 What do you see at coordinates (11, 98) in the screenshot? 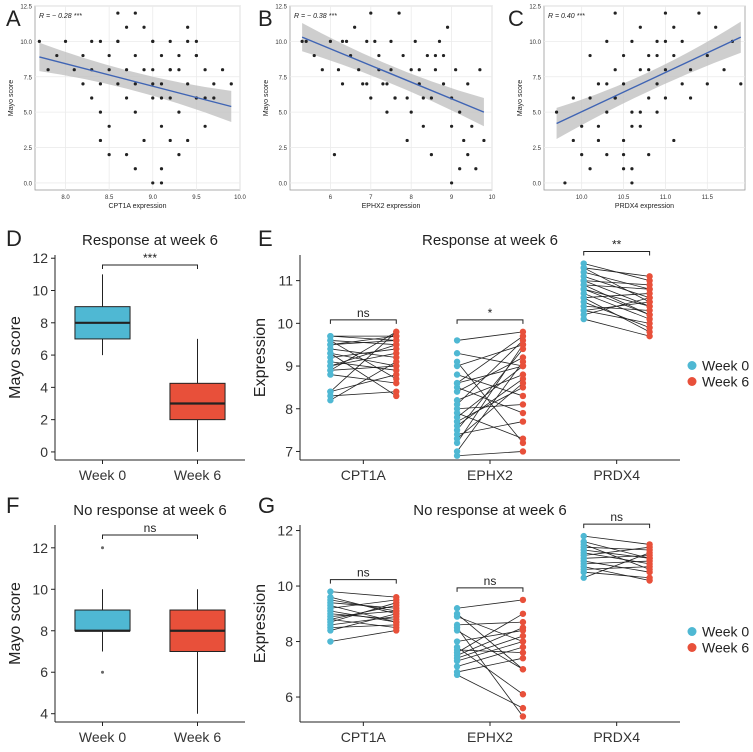
I see `y-axis-label: Mayo score` at bounding box center [11, 98].